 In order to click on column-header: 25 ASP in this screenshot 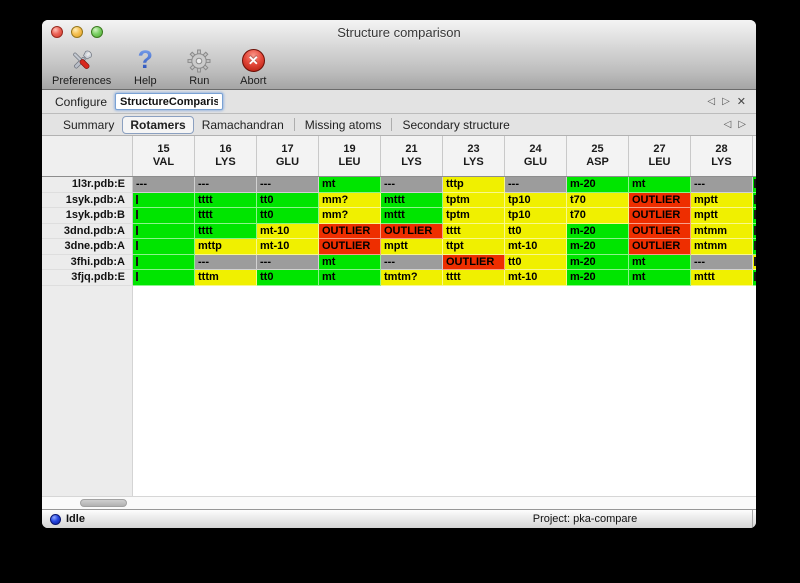, I will do `click(598, 156)`.